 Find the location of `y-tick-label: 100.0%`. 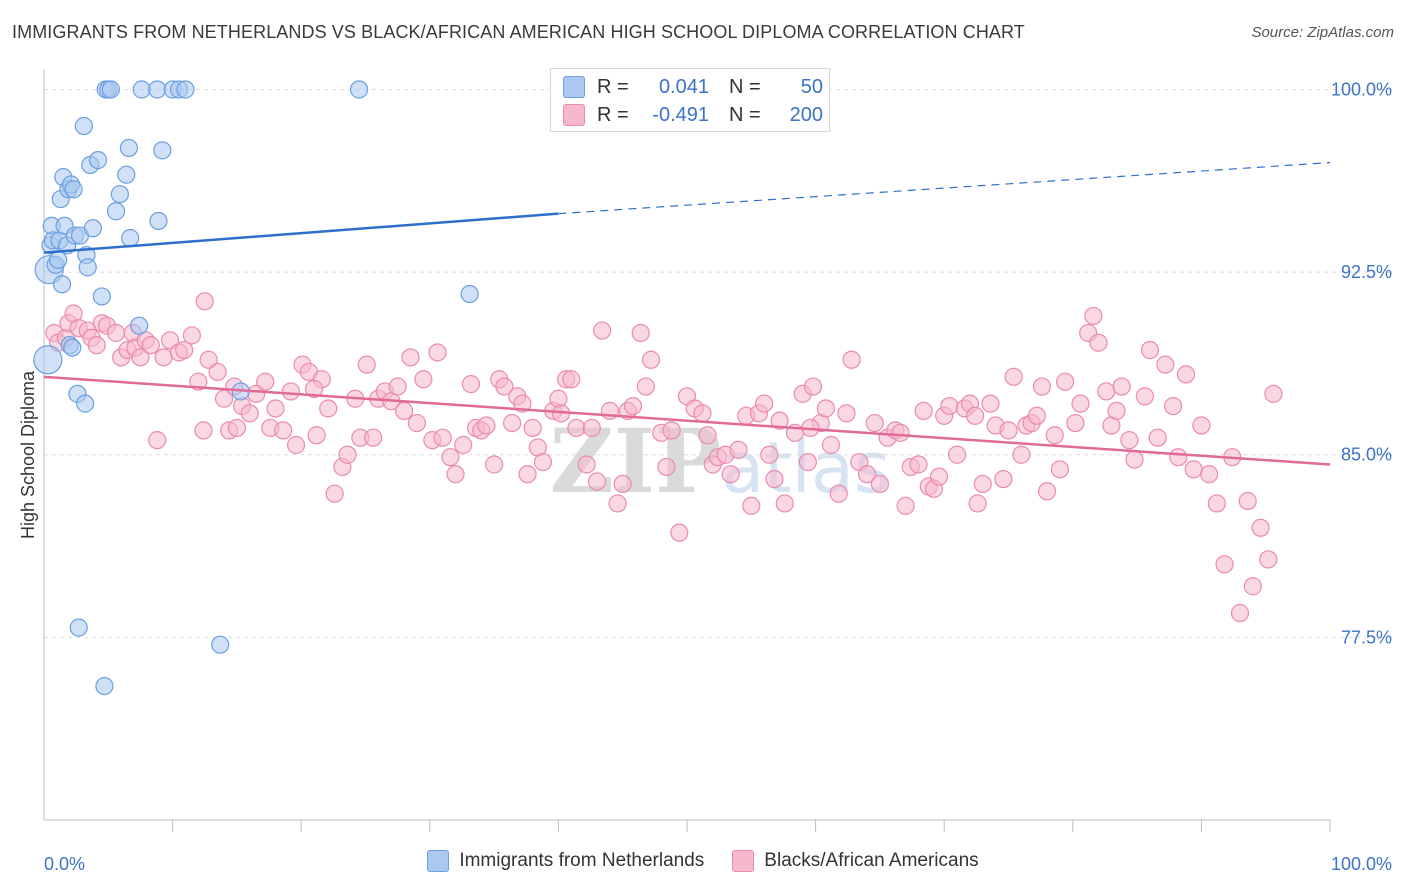

y-tick-label: 100.0% is located at coordinates (1361, 89).